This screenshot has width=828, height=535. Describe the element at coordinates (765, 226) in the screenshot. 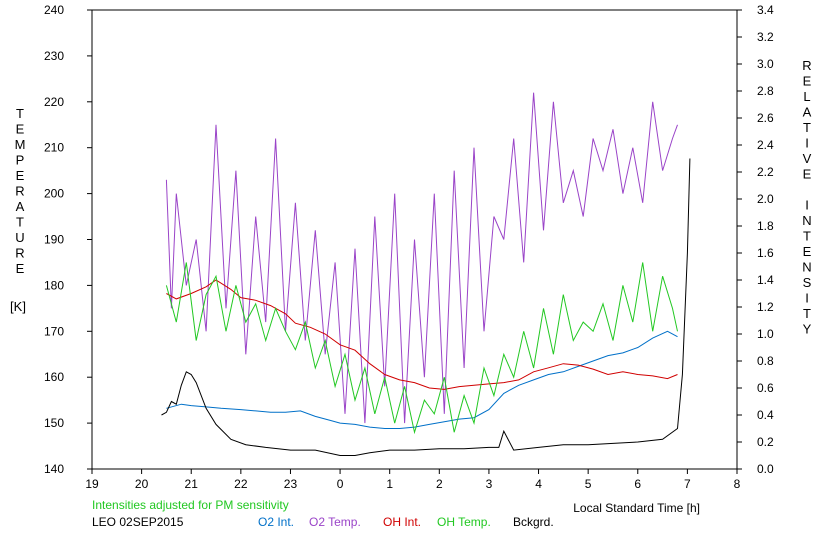

I see `y-right-tick-label: 1.8` at that location.